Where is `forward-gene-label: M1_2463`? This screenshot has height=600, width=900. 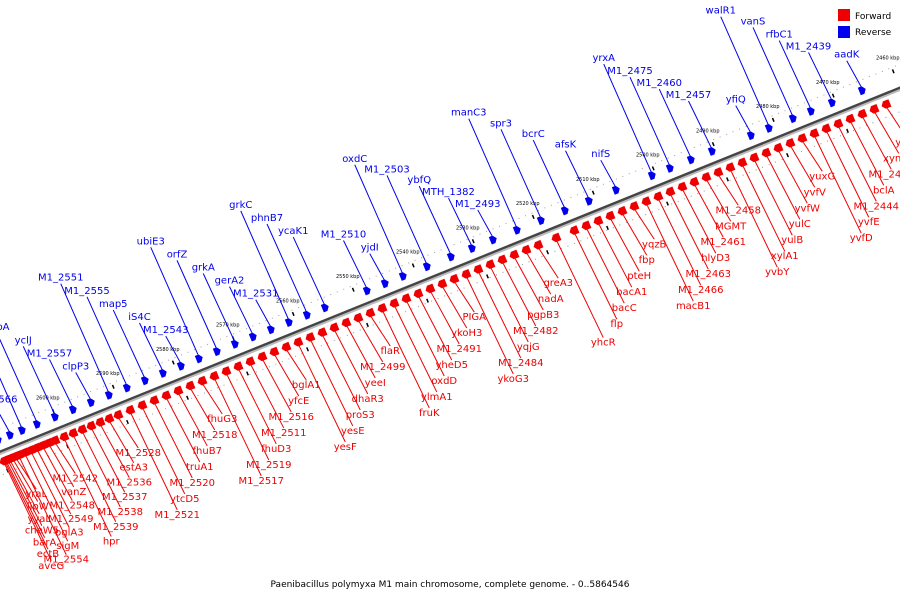
forward-gene-label: M1_2463 is located at coordinates (708, 274).